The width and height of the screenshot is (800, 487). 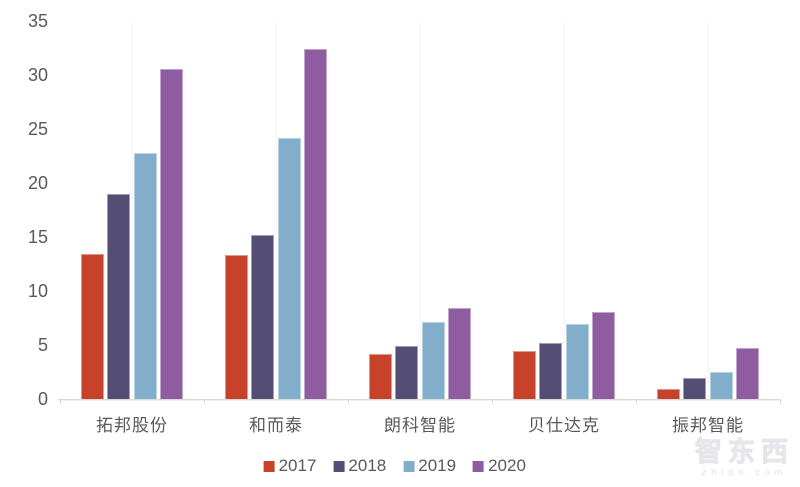 I want to click on bar-2018-和而泰, so click(x=263, y=316).